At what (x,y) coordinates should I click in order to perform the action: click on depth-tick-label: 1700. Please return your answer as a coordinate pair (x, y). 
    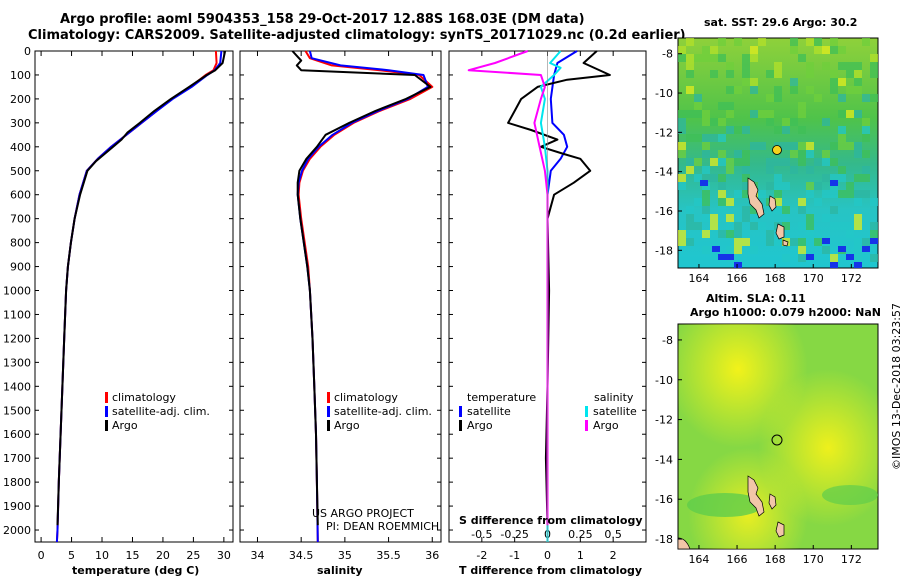
    Looking at the image, I should click on (17, 458).